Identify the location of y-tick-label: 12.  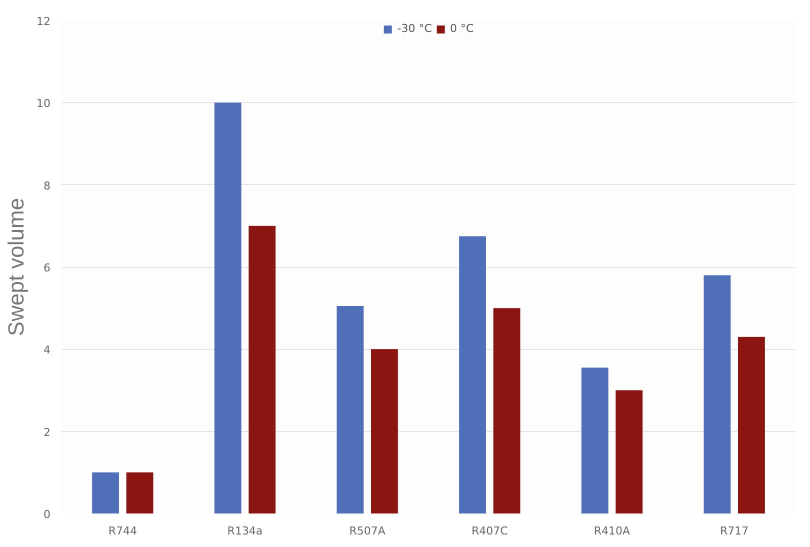
(43, 21).